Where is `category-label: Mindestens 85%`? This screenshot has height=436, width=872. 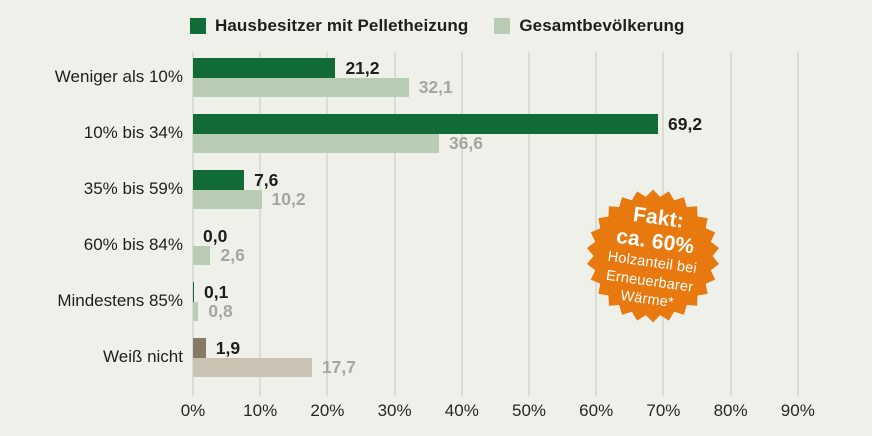 category-label: Mindestens 85% is located at coordinates (120, 300).